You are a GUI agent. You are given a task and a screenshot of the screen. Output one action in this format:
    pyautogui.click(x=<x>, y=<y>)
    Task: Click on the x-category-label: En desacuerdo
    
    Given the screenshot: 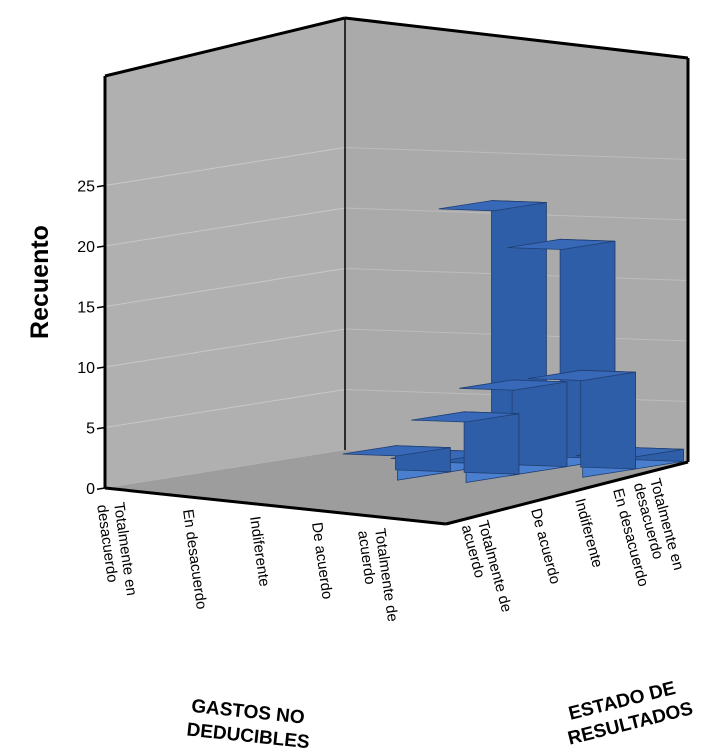 What is the action you would take?
    pyautogui.click(x=194, y=559)
    